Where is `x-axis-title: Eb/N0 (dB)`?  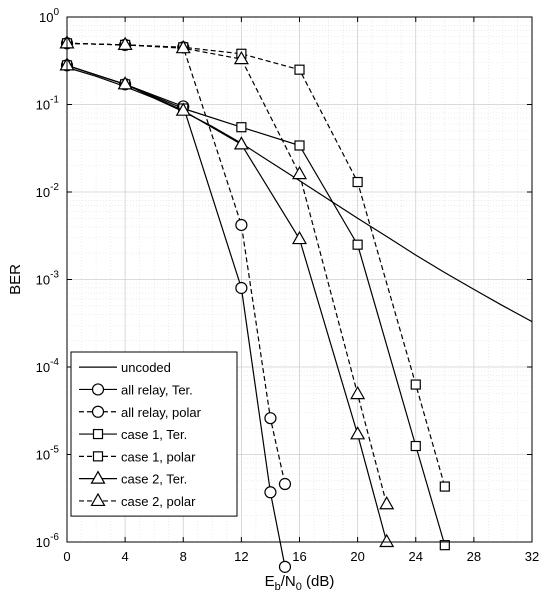
x-axis-title: Eb/N0 (dB) is located at coordinates (300, 583).